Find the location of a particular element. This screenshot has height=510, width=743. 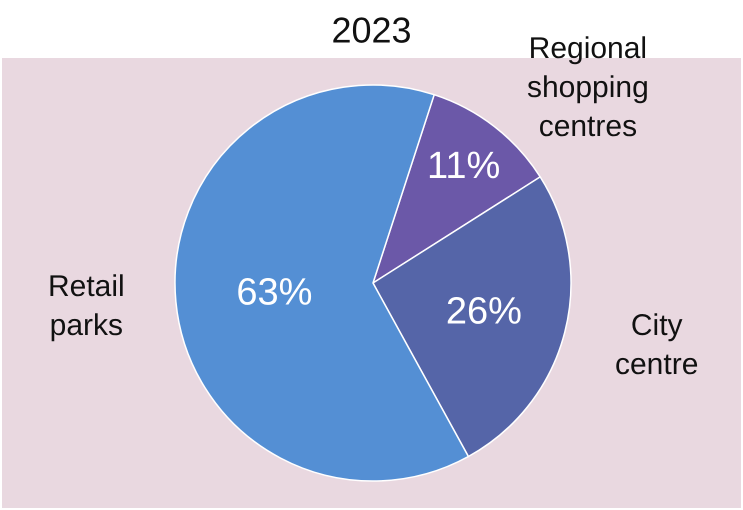

slice-label: City centre is located at coordinates (656, 345).